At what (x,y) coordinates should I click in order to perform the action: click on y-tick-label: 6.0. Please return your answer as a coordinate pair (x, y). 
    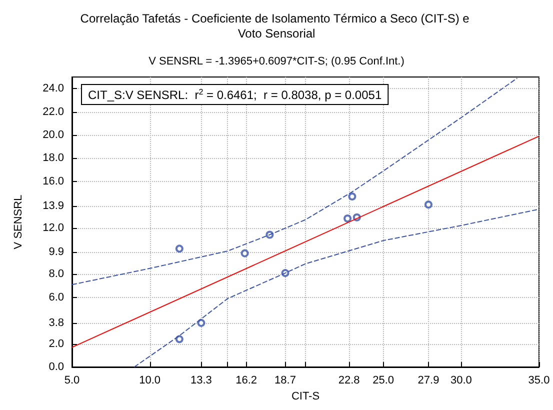
    Looking at the image, I should click on (56, 297).